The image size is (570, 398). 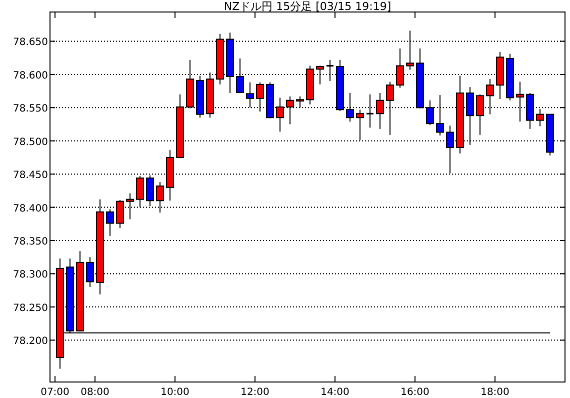 What do you see at coordinates (30, 176) in the screenshot?
I see `y-tick-label: 78.450` at bounding box center [30, 176].